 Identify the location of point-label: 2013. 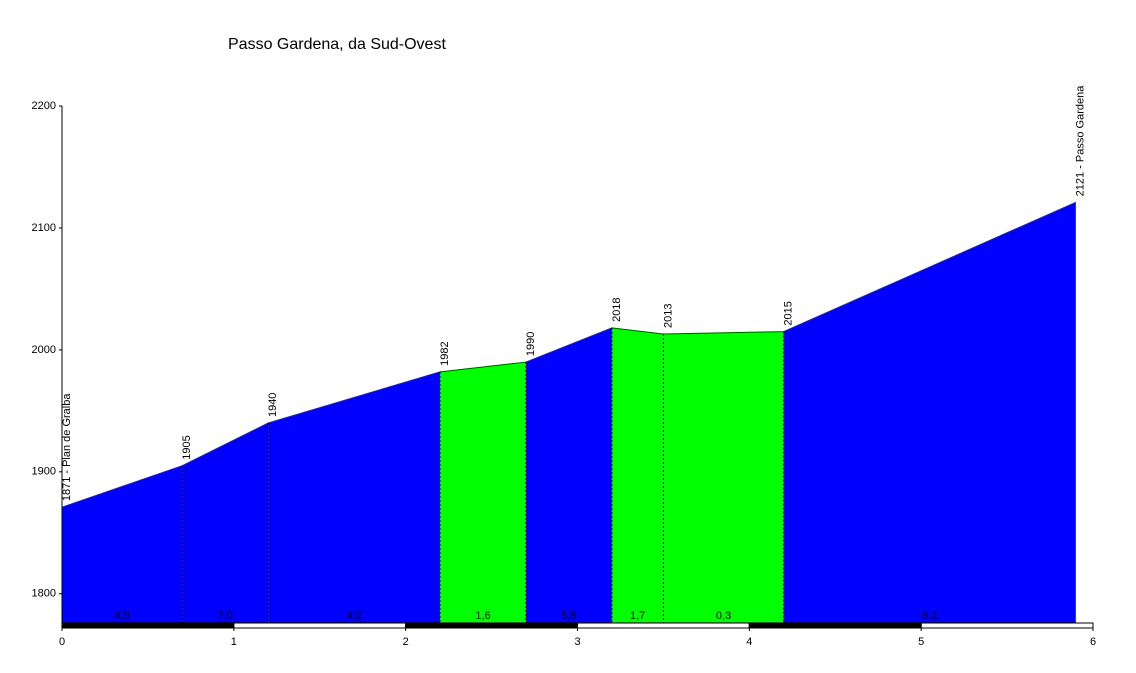
(668, 316).